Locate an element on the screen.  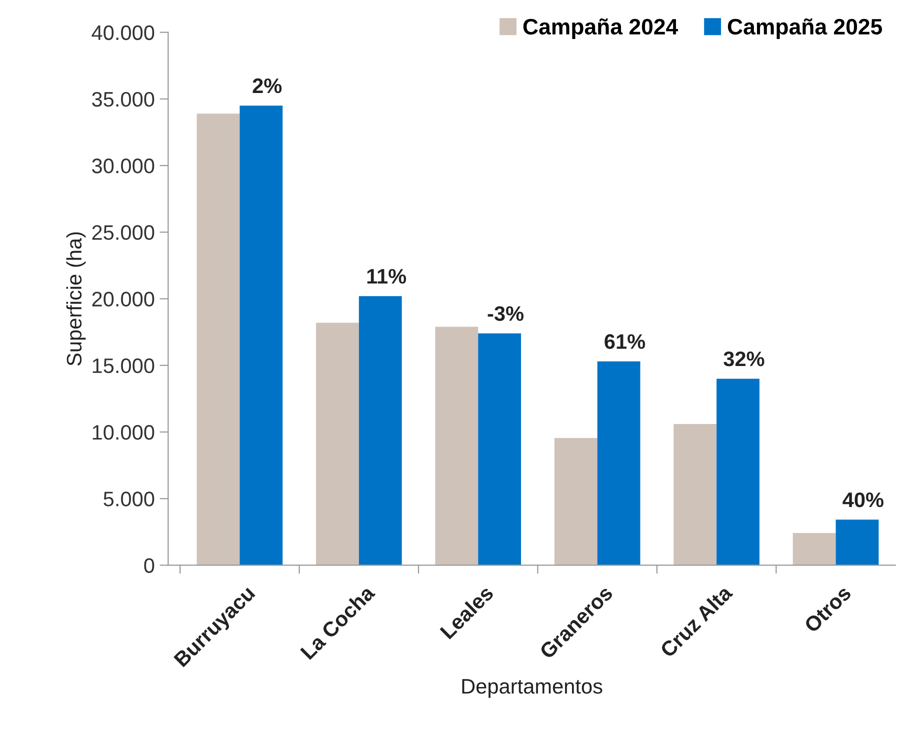
y-tick-label: 30.000 is located at coordinates (123, 166).